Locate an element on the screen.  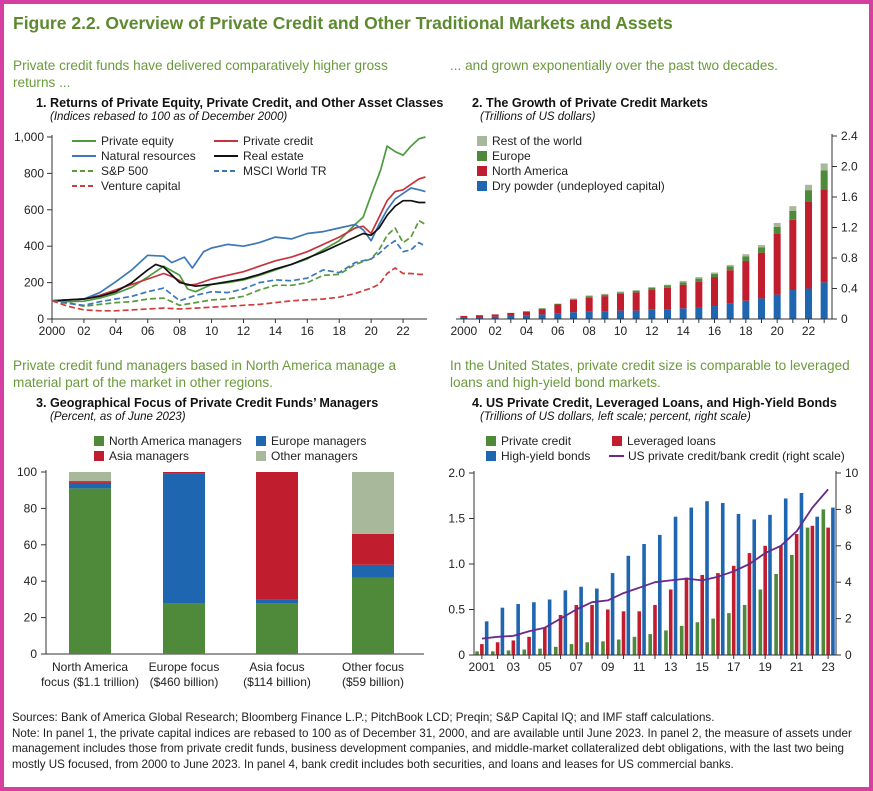
bar-dry-powder-undeployed-capital-2012 is located at coordinates (652, 314).